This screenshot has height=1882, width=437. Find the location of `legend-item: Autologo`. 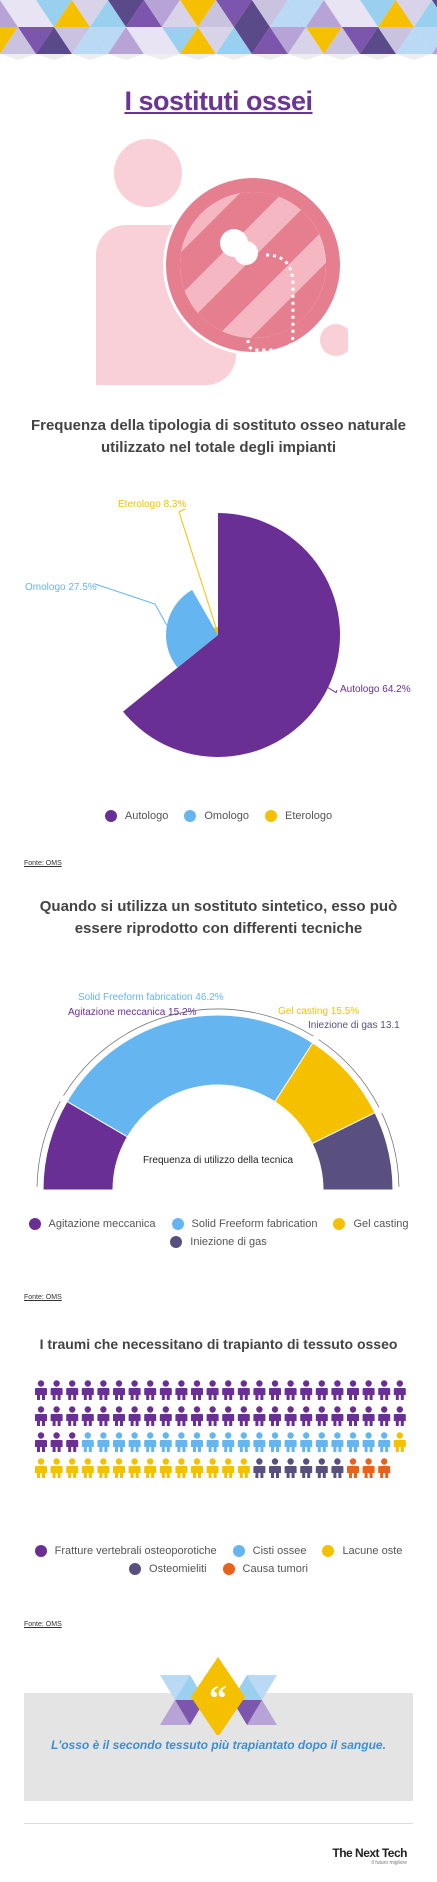

legend-item: Autologo is located at coordinates (136, 816).